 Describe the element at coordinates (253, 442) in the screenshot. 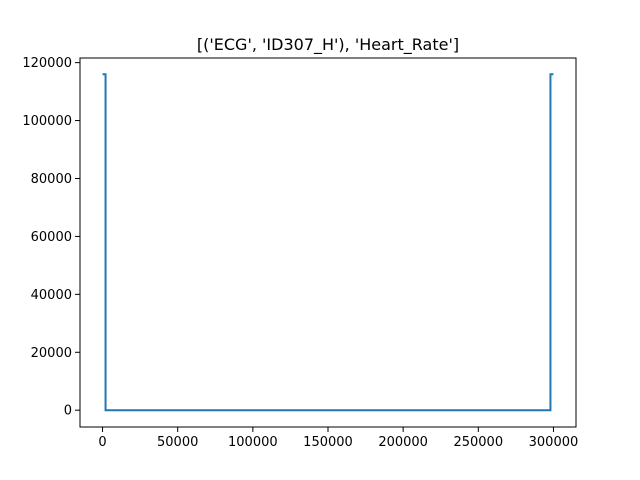

I see `x-tick-label: 100000` at that location.